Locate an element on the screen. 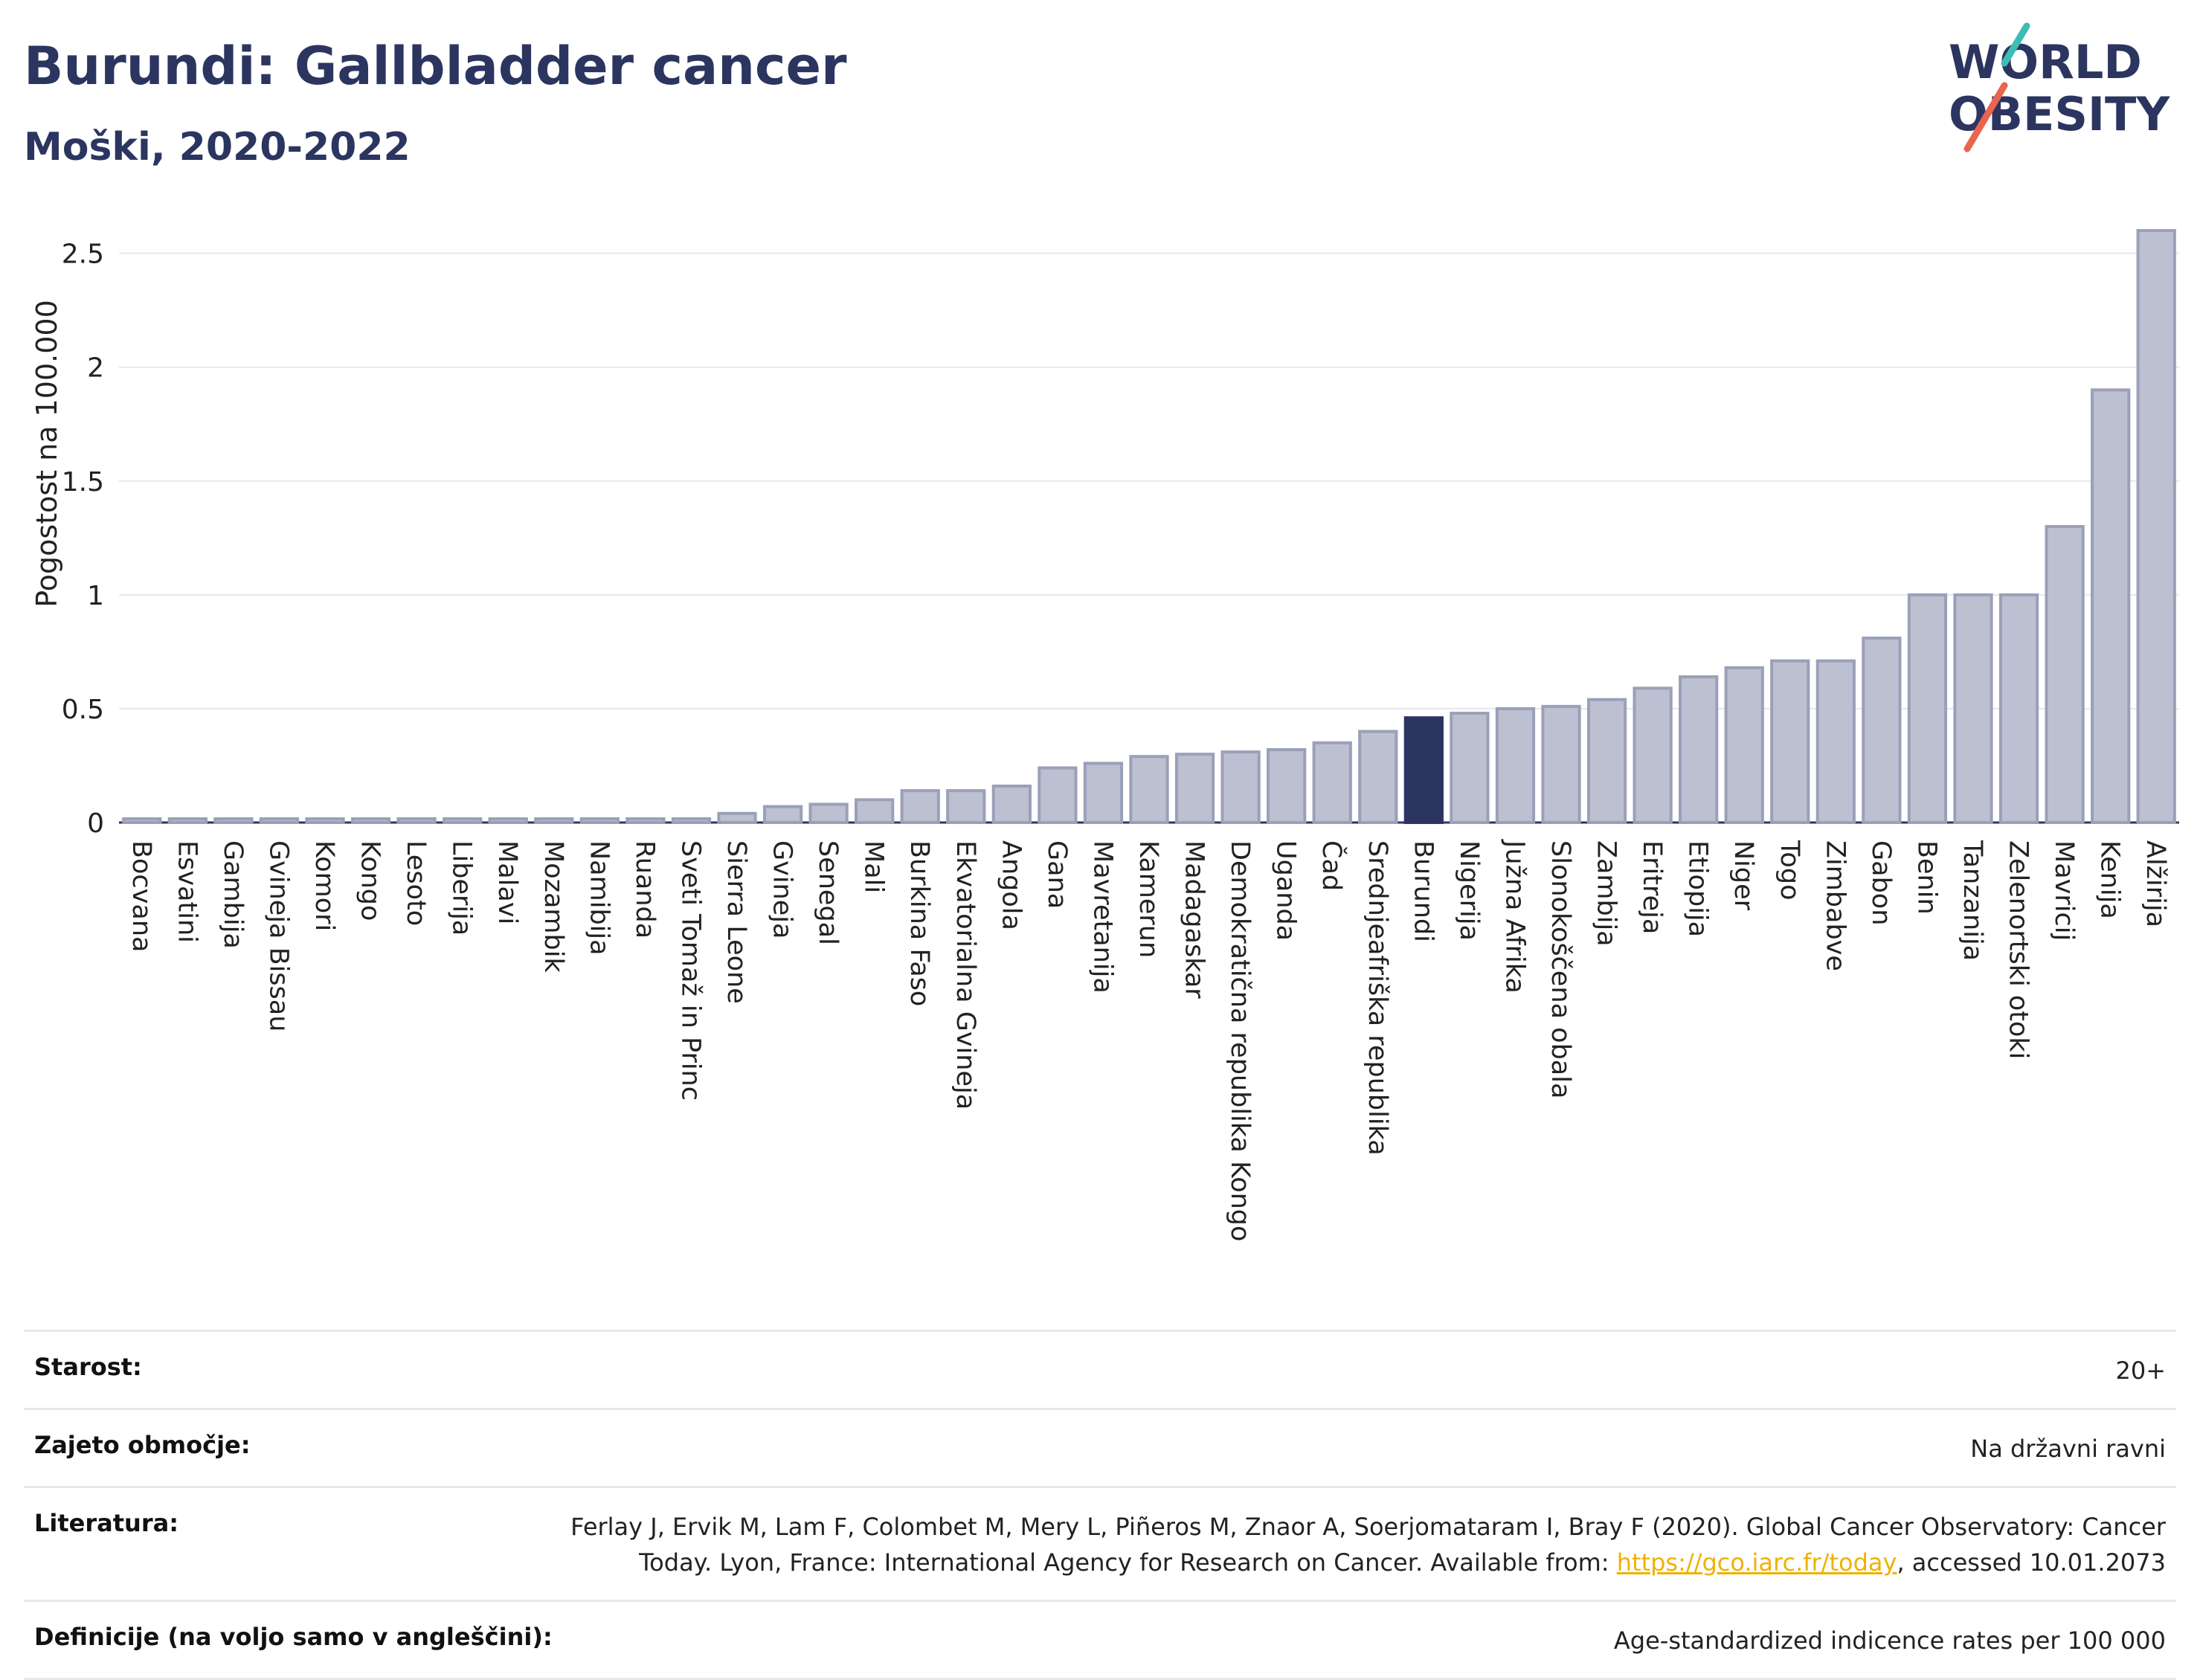 The image size is (2200, 1680). bar-kenija is located at coordinates (2111, 606).